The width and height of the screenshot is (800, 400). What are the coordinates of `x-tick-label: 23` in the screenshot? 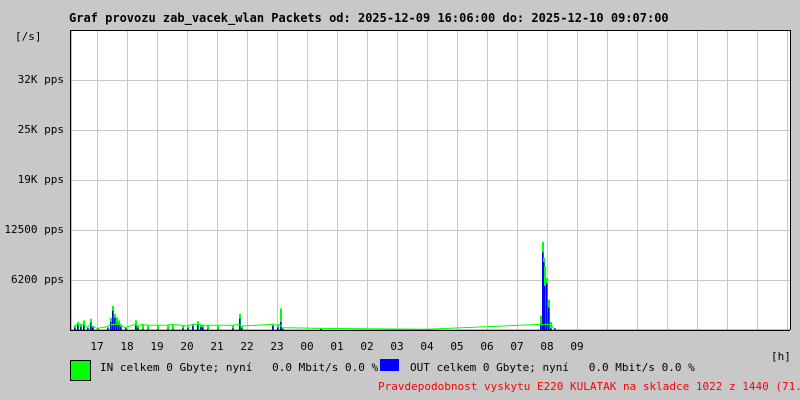 It's located at (277, 346).